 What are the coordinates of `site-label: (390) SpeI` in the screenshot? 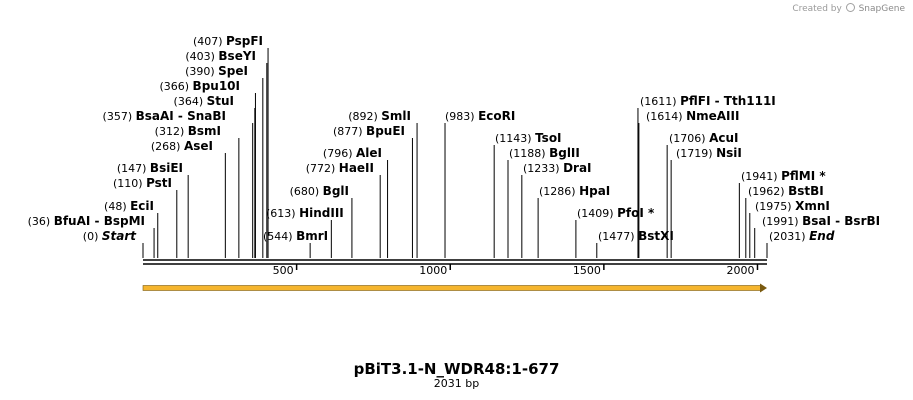 It's located at (216, 71).